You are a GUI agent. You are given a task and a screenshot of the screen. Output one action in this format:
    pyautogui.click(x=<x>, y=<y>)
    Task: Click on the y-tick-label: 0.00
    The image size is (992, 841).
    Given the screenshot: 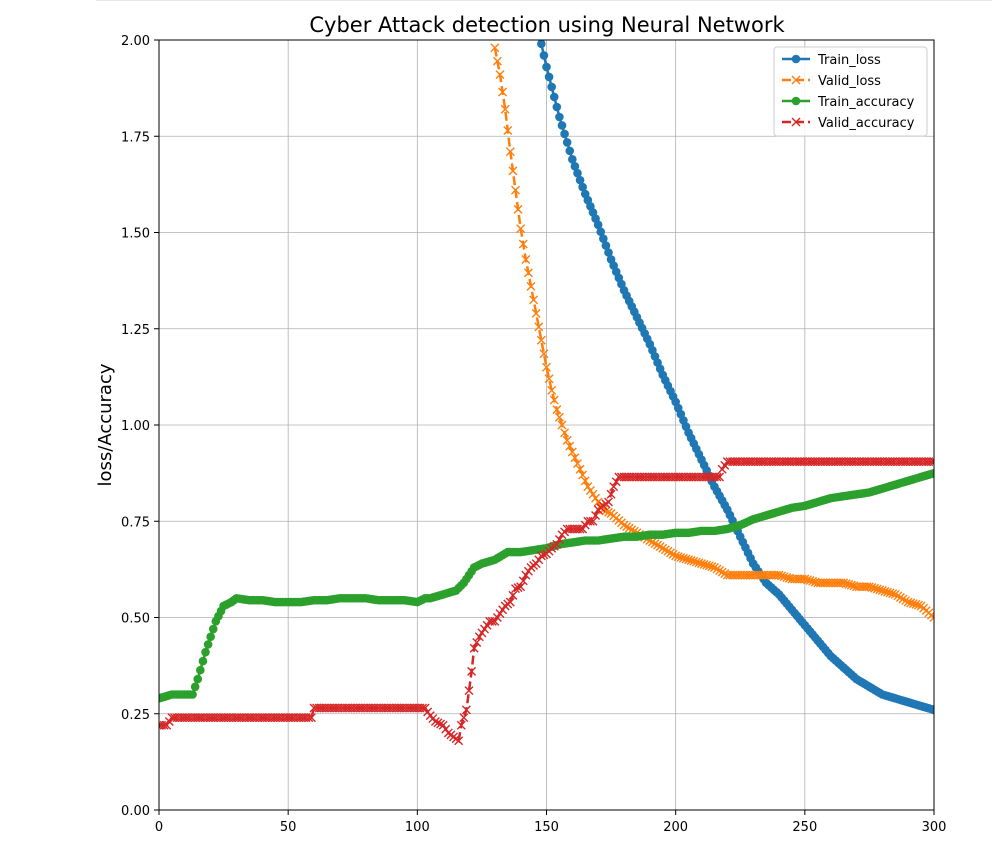 What is the action you would take?
    pyautogui.click(x=135, y=811)
    